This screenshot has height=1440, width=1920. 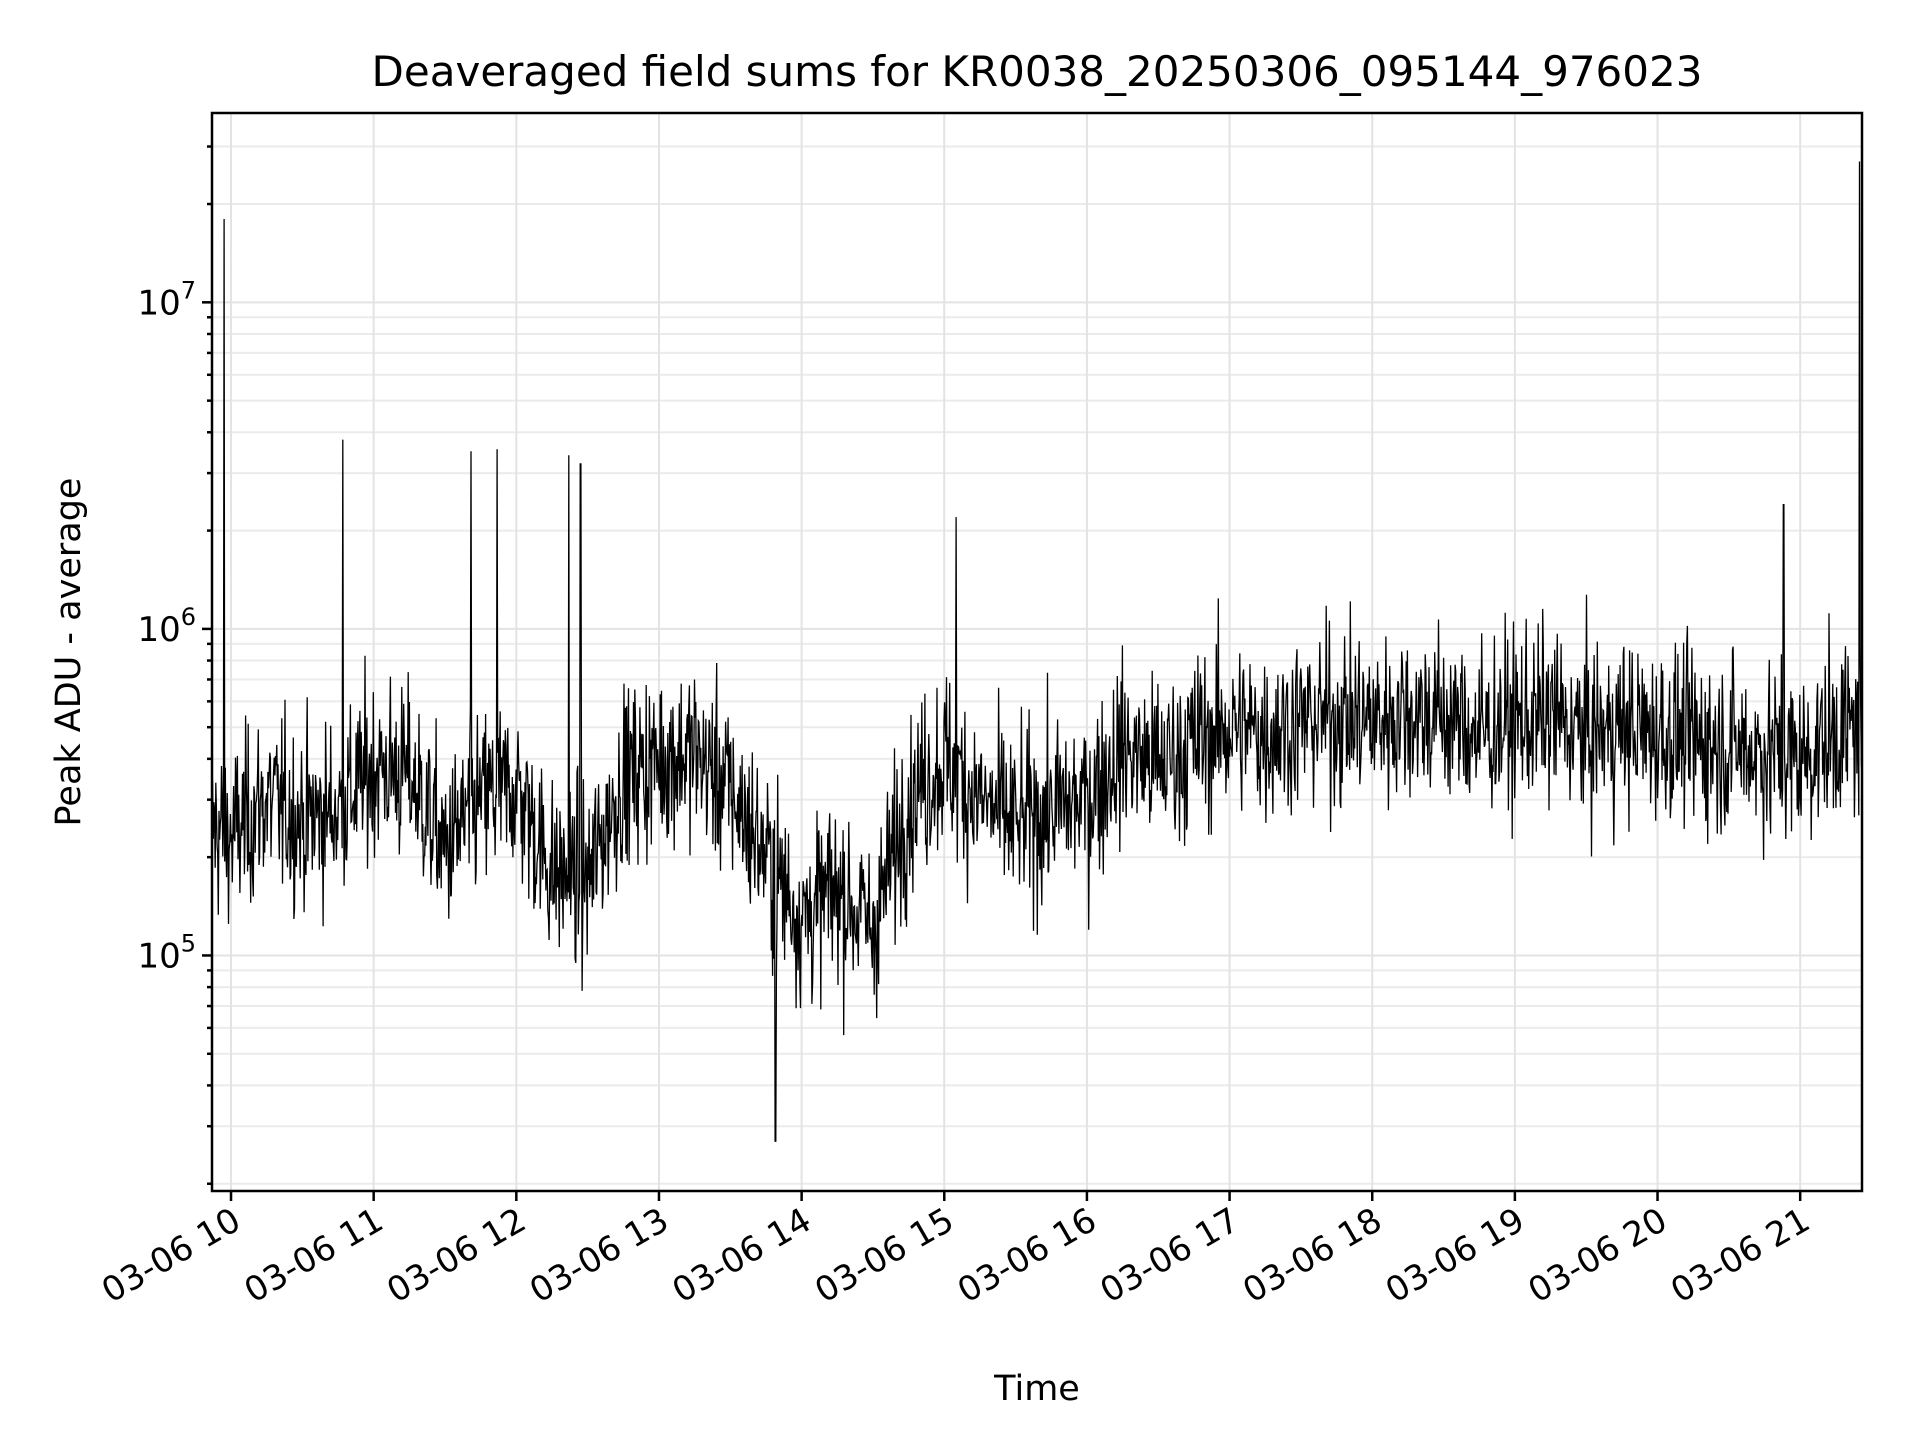 I want to click on y-axis-label: Peak ADU - average, so click(x=69, y=652).